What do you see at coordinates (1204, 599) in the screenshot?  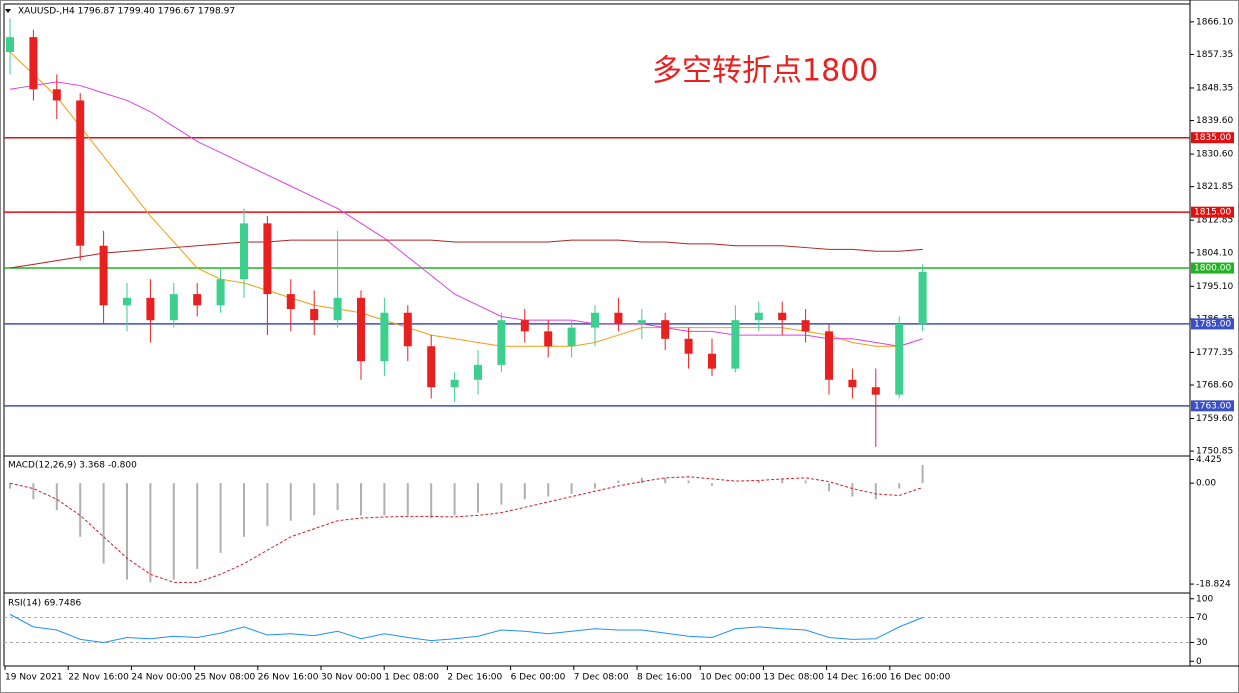 I see `y-tick-label: 100` at bounding box center [1204, 599].